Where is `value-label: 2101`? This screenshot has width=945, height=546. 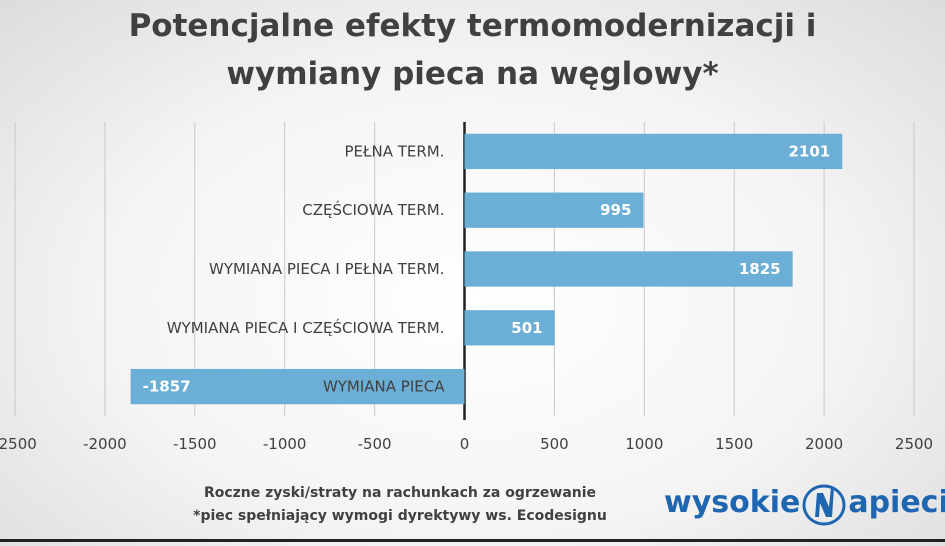 value-label: 2101 is located at coordinates (810, 151).